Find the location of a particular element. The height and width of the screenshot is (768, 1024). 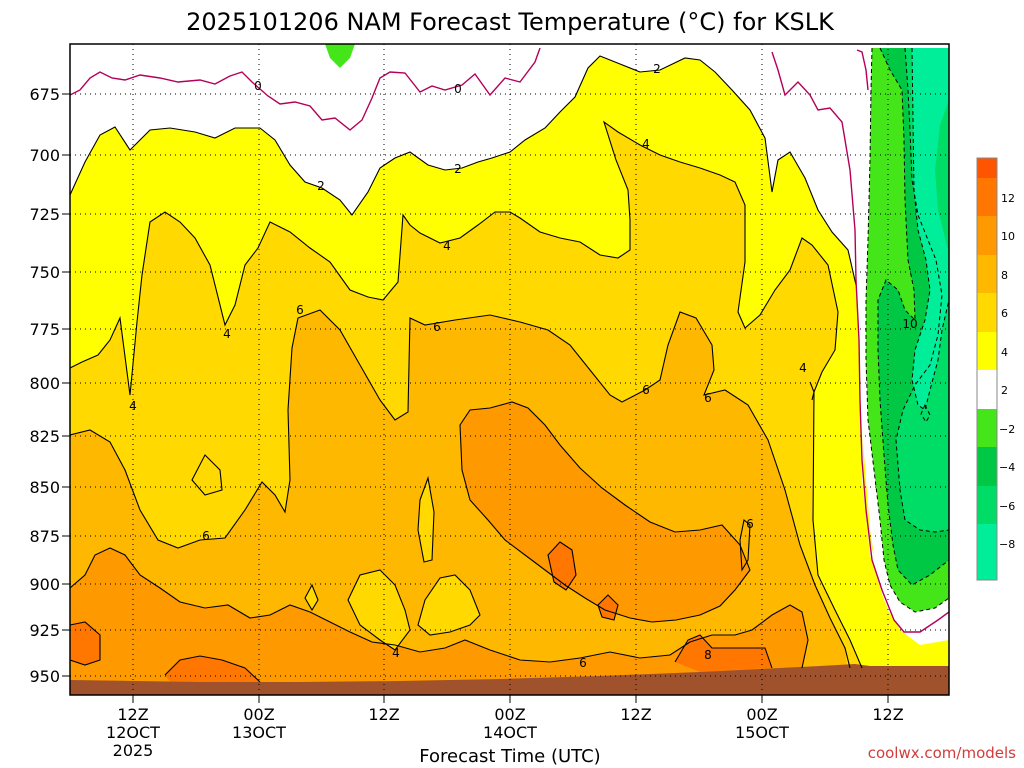

y-tick-label: 800 is located at coordinates (44, 383).